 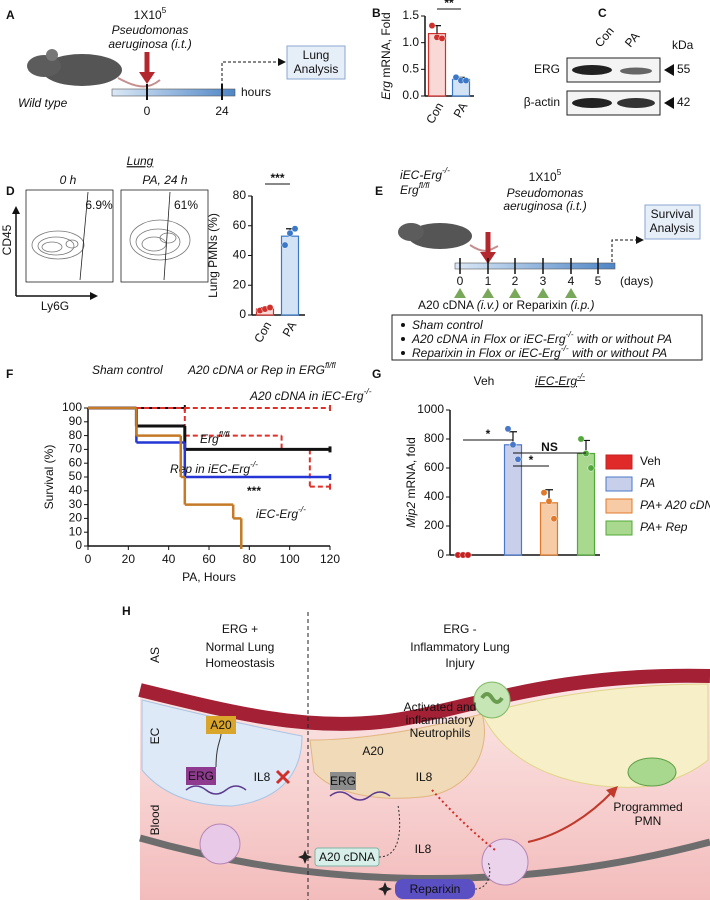 I want to click on x-tick-label: 0, so click(x=88, y=559).